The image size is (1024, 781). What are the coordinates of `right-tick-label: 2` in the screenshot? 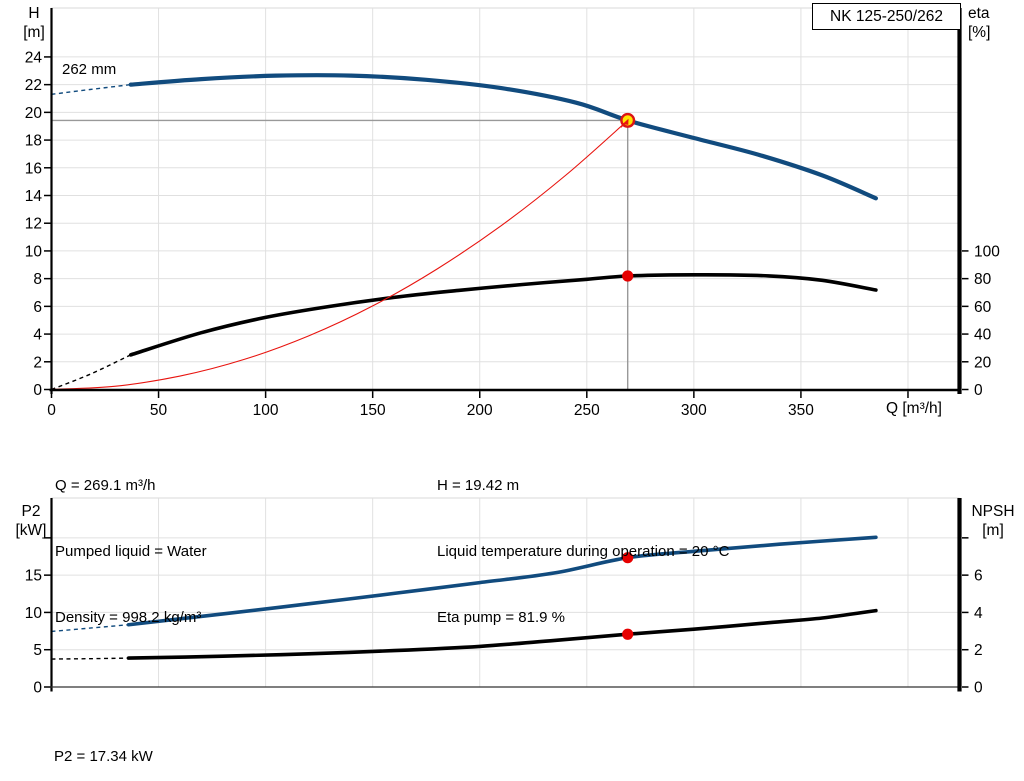 It's located at (978, 650).